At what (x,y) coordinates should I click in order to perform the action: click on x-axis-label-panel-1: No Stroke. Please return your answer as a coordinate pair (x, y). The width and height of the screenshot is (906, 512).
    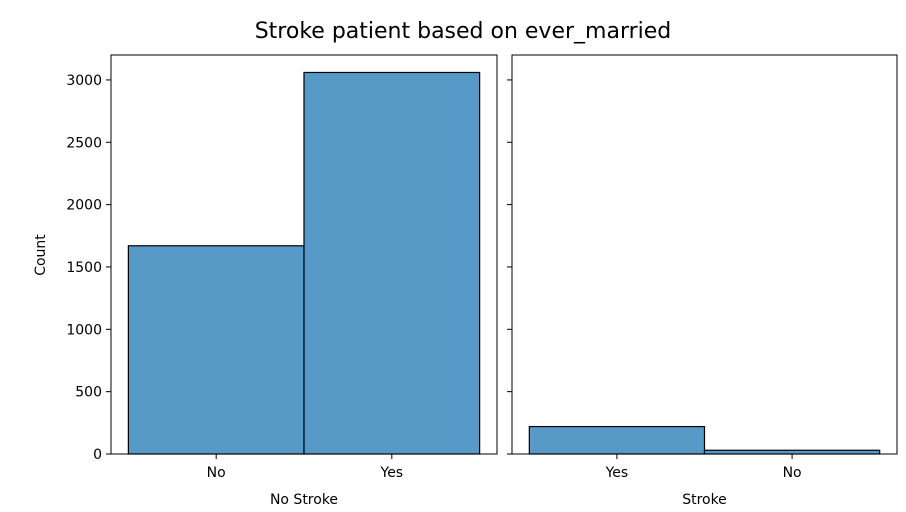
    Looking at the image, I should click on (304, 500).